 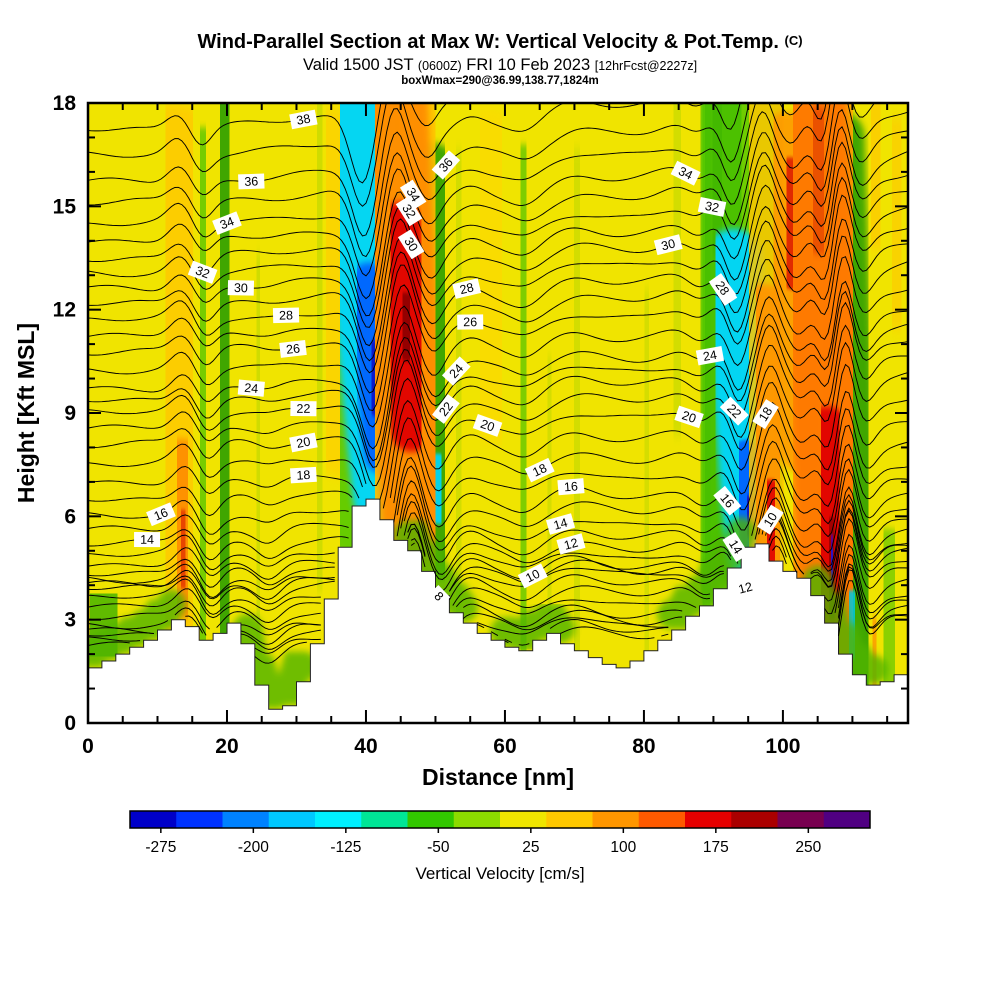 What do you see at coordinates (88, 746) in the screenshot?
I see `x-tick-label: 0` at bounding box center [88, 746].